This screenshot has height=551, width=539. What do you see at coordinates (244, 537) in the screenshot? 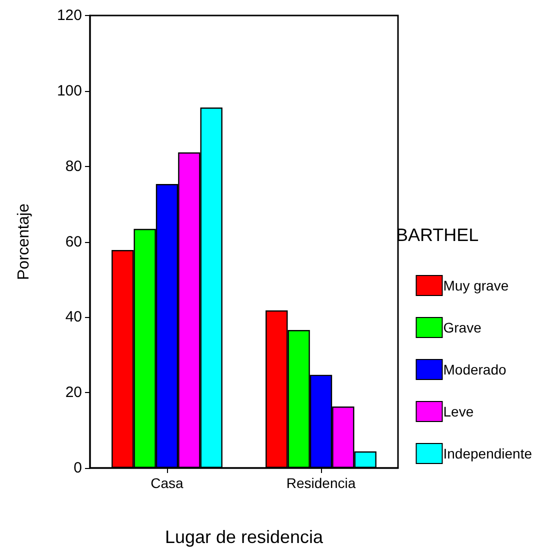
I see `x-axis-title: Lugar de residencia` at bounding box center [244, 537].